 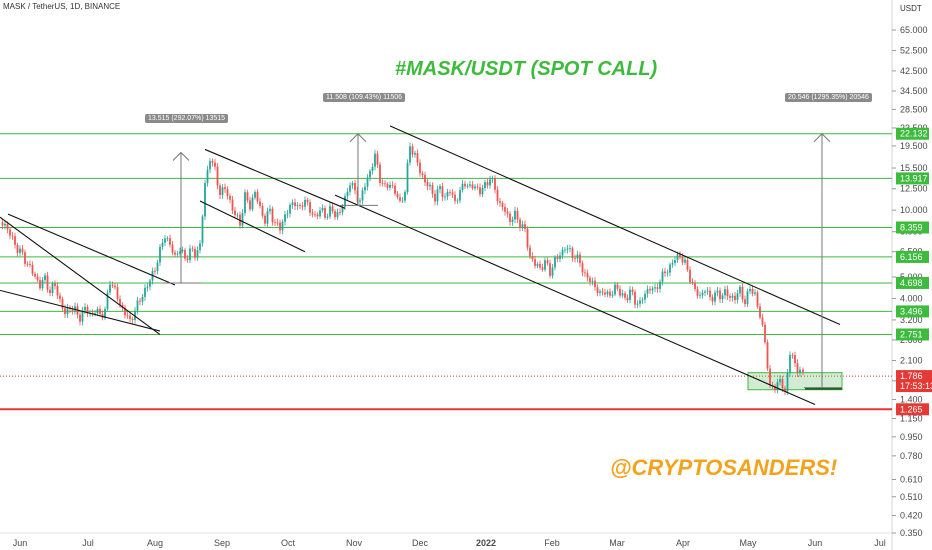 What do you see at coordinates (916, 386) in the screenshot?
I see `countdown-label: 17:53:13` at bounding box center [916, 386].